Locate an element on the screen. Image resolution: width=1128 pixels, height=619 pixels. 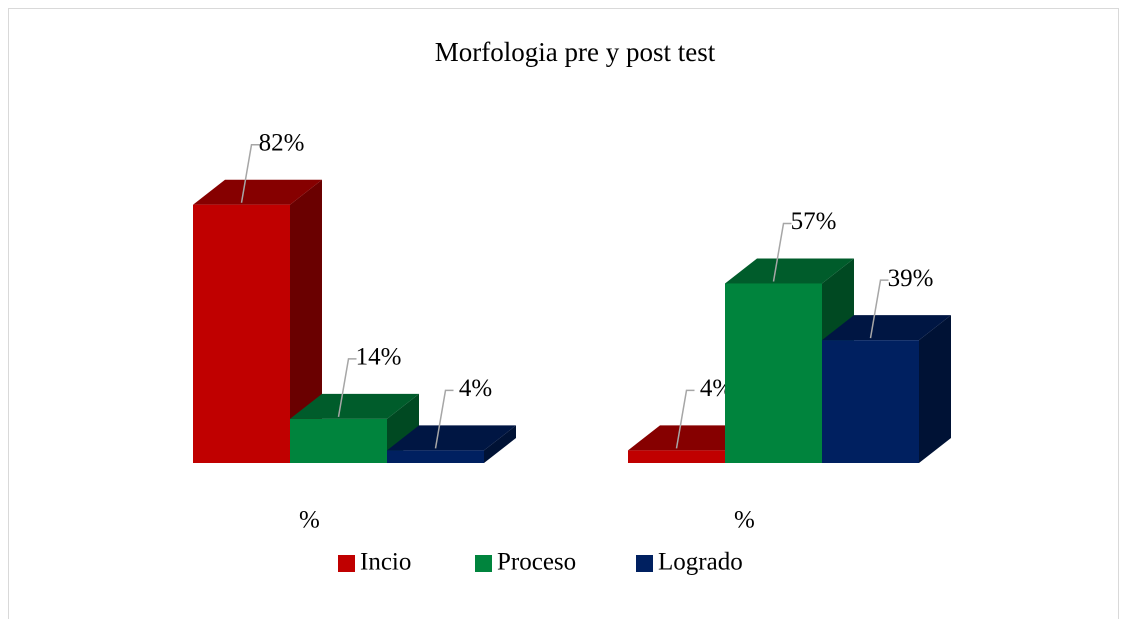
legend-label: Logrado is located at coordinates (700, 562).